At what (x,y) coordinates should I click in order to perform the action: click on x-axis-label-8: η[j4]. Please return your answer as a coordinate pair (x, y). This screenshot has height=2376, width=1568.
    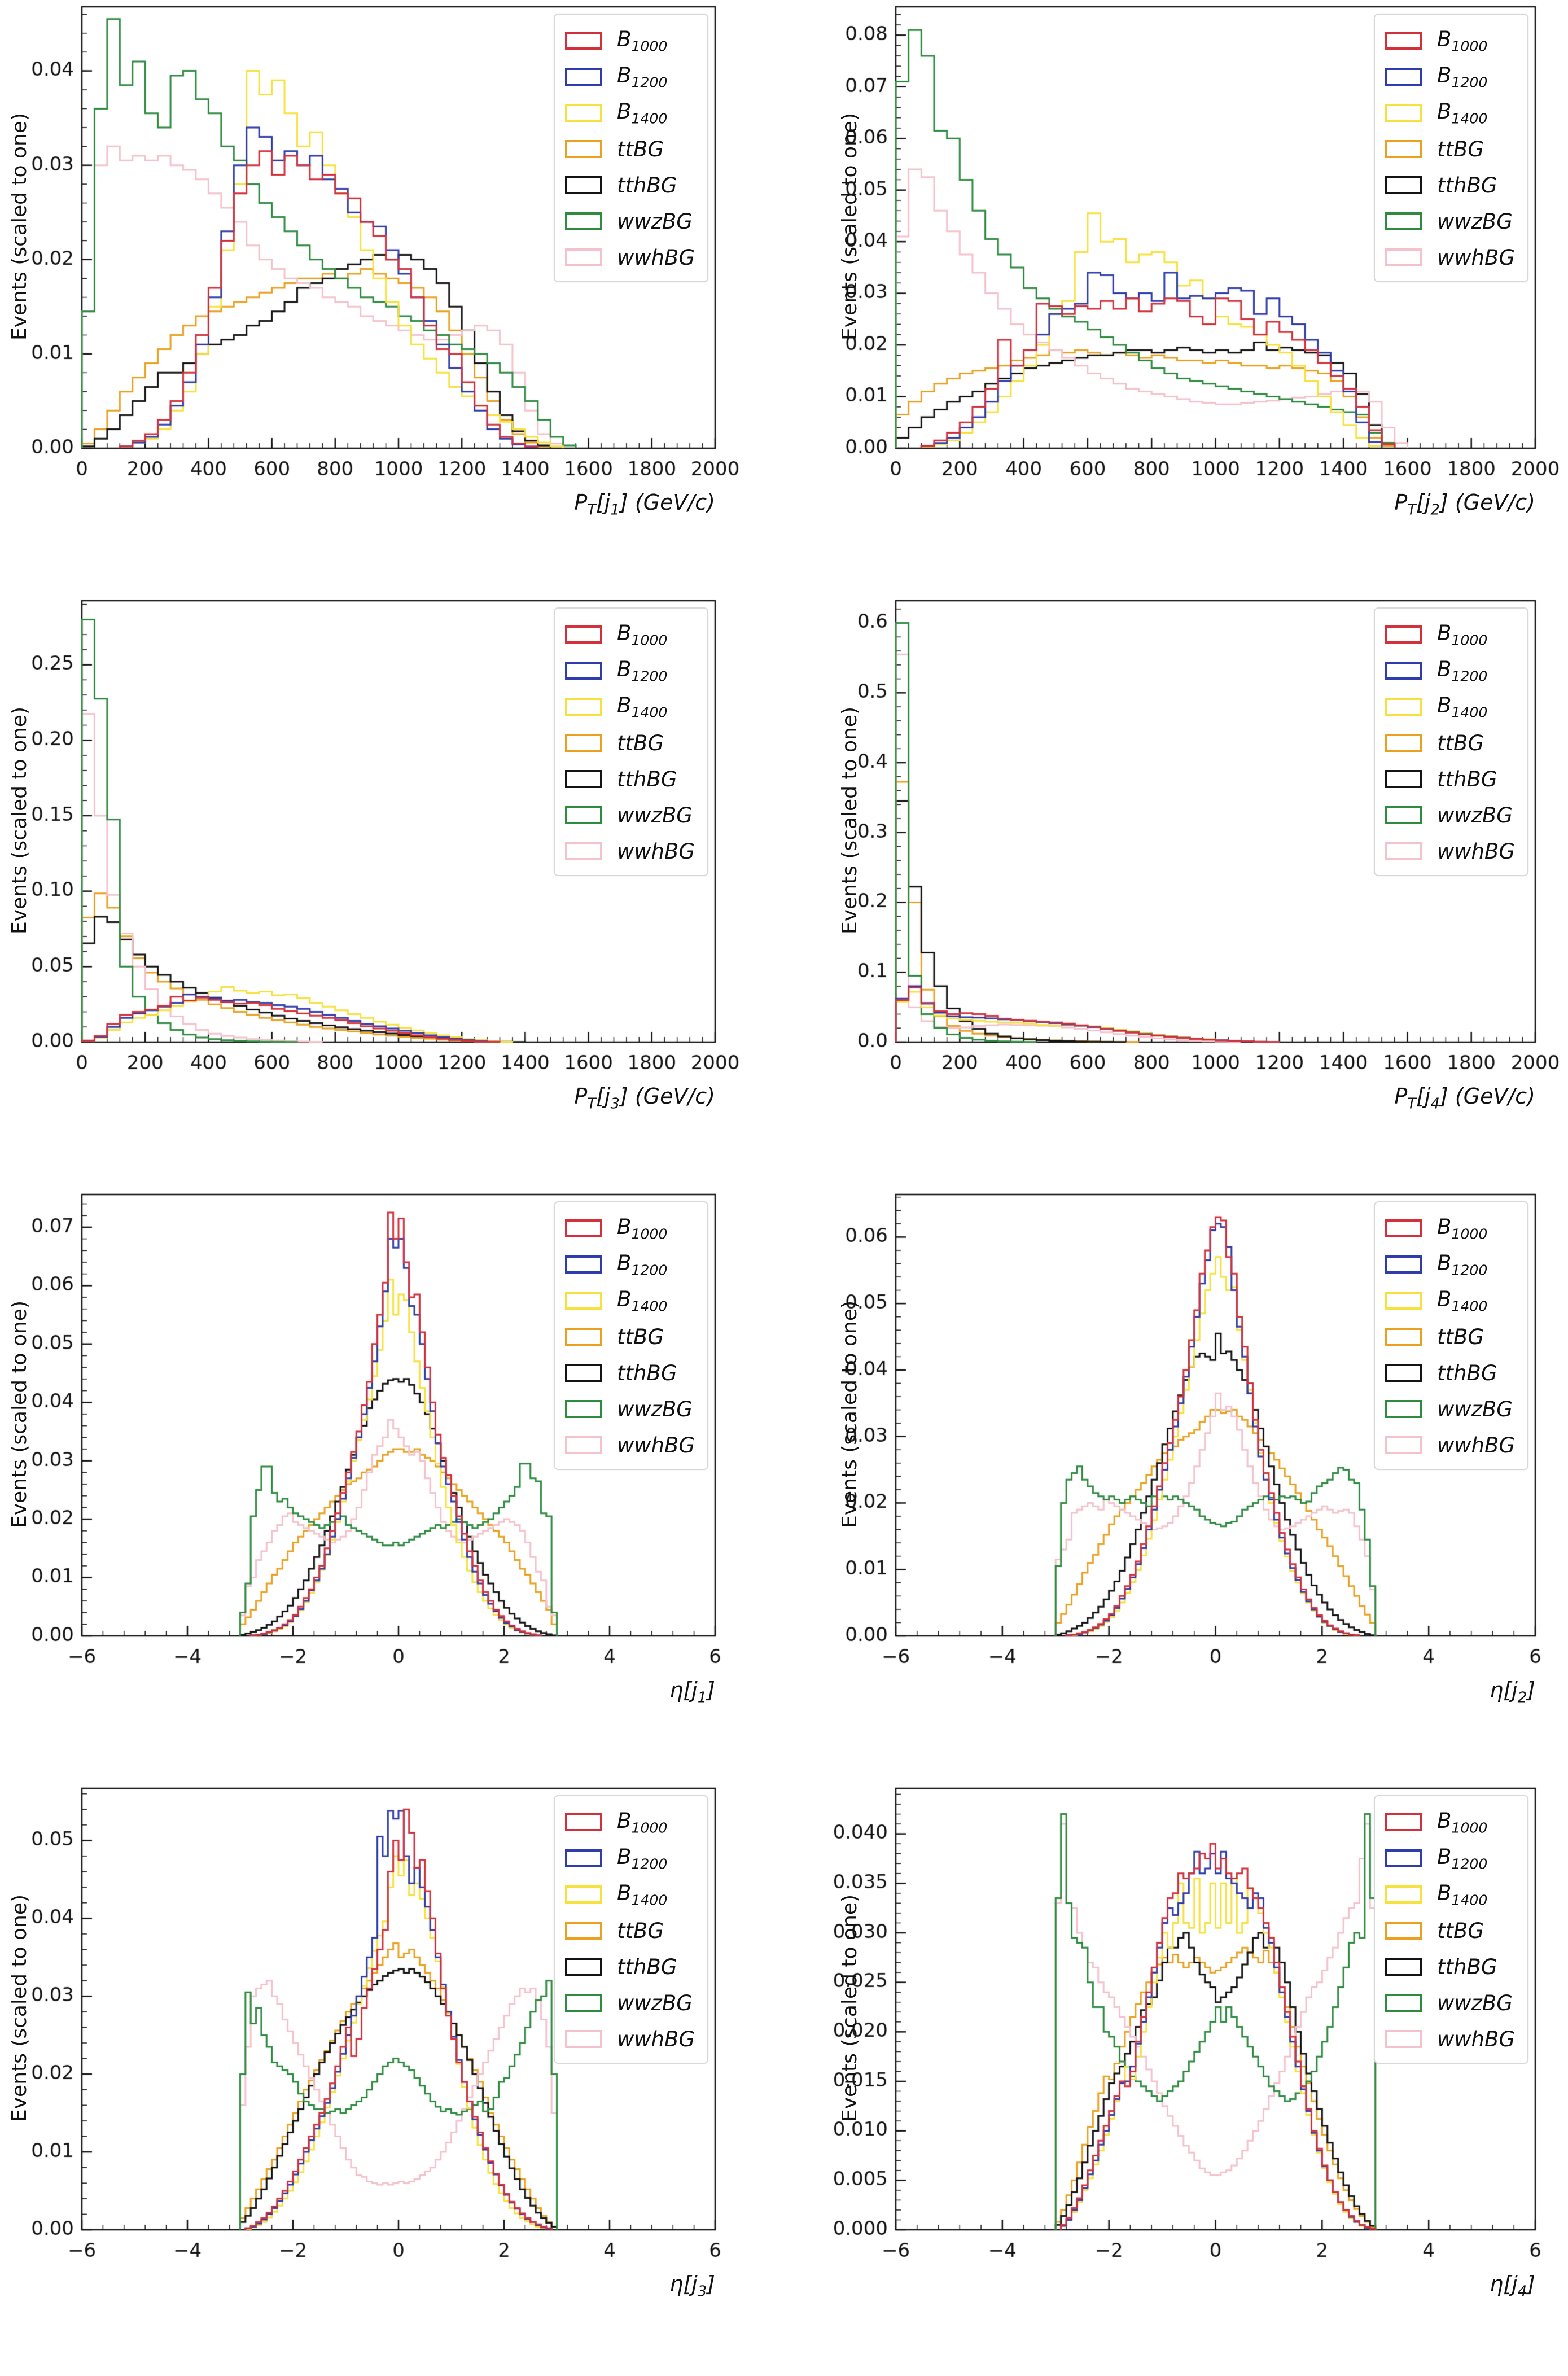
    Looking at the image, I should click on (1512, 2286).